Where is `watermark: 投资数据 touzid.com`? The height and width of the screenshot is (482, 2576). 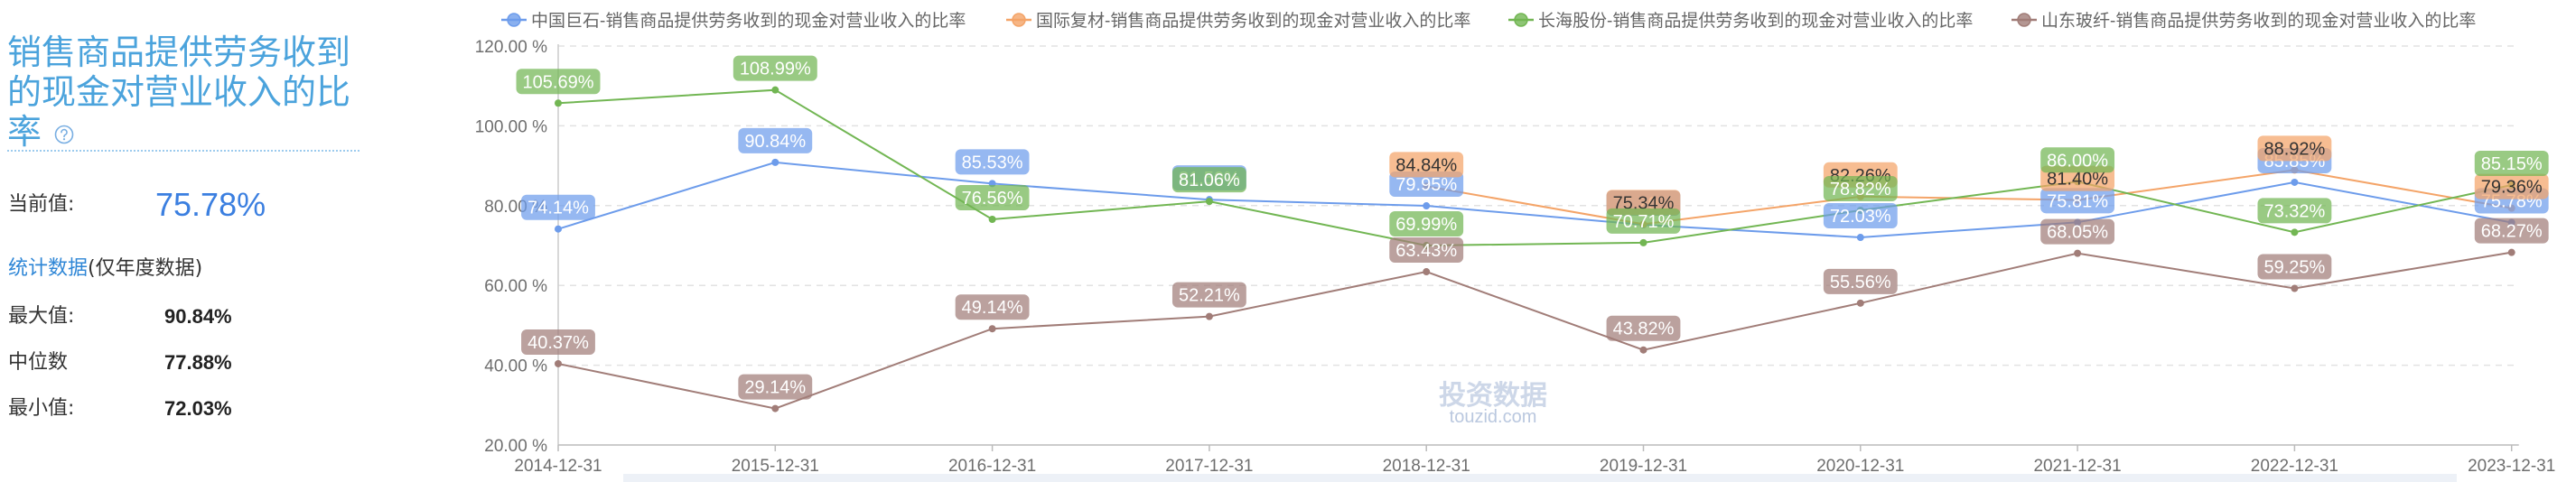
watermark: 投资数据 touzid.com is located at coordinates (1493, 403).